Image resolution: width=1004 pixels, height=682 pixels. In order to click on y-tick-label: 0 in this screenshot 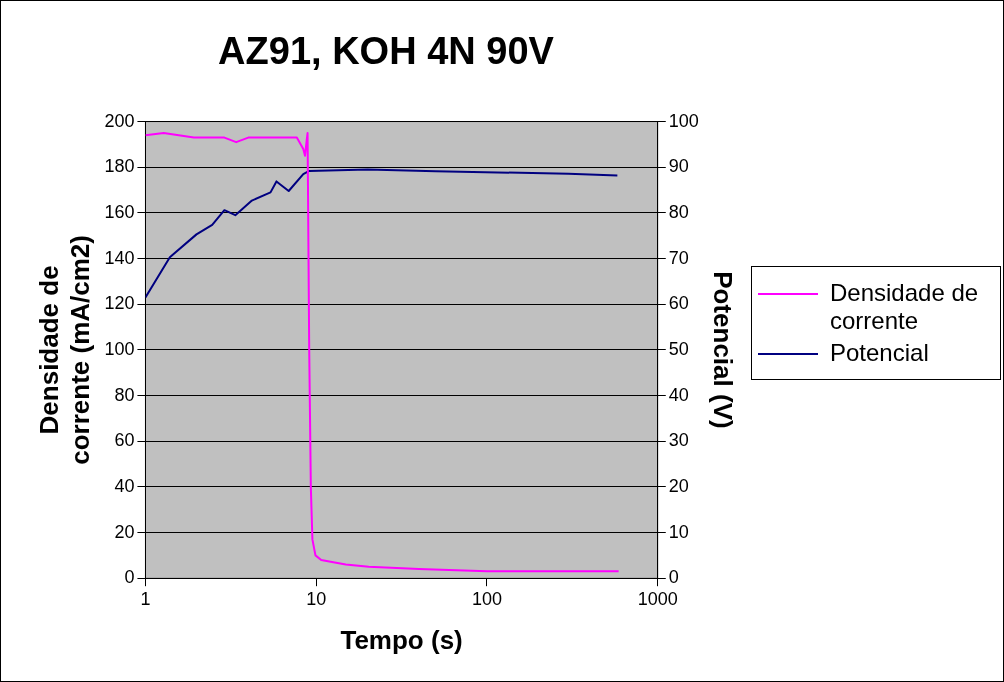, I will do `click(129, 577)`.